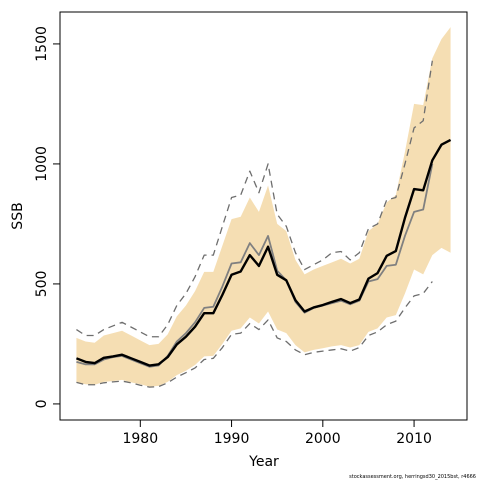 The image size is (480, 480). I want to click on y-tick-label: 500, so click(42, 284).